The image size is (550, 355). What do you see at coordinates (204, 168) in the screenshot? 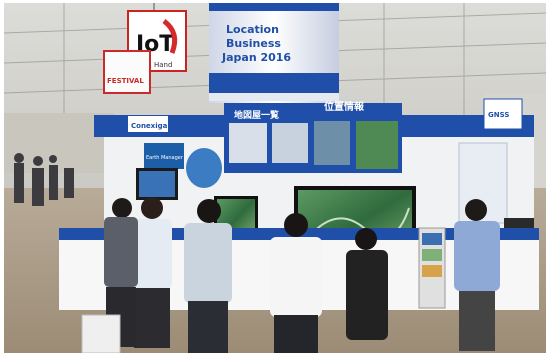
I see `globe-poster` at bounding box center [204, 168].